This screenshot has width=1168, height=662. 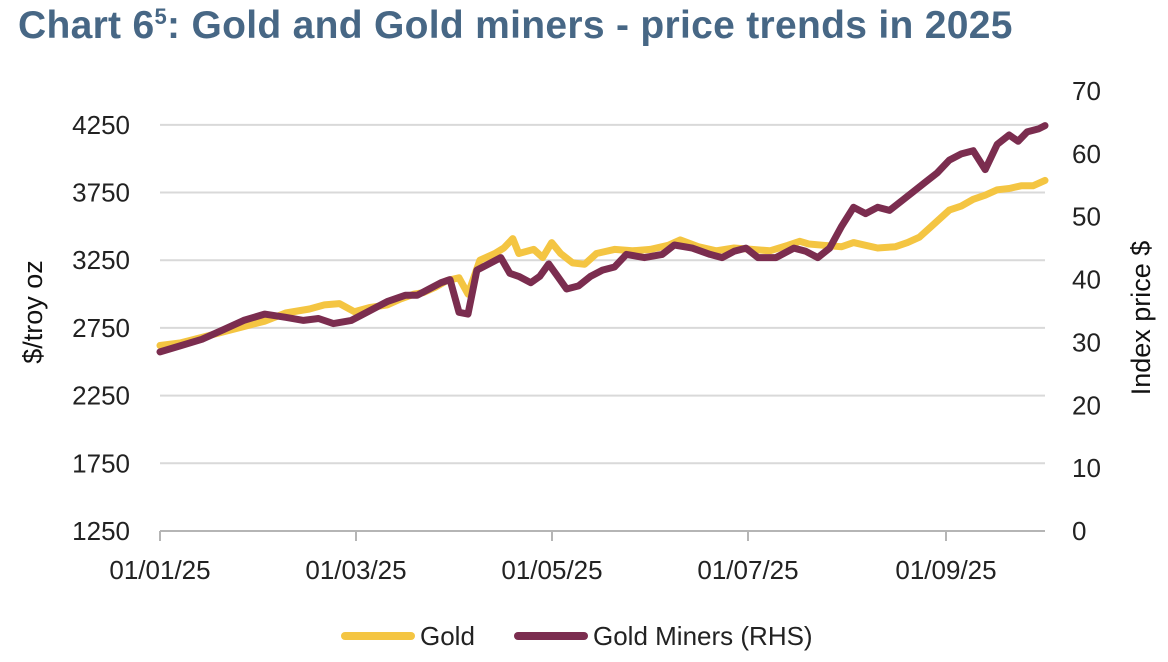 I want to click on y-right-tick-label: 70, so click(x=1086, y=91).